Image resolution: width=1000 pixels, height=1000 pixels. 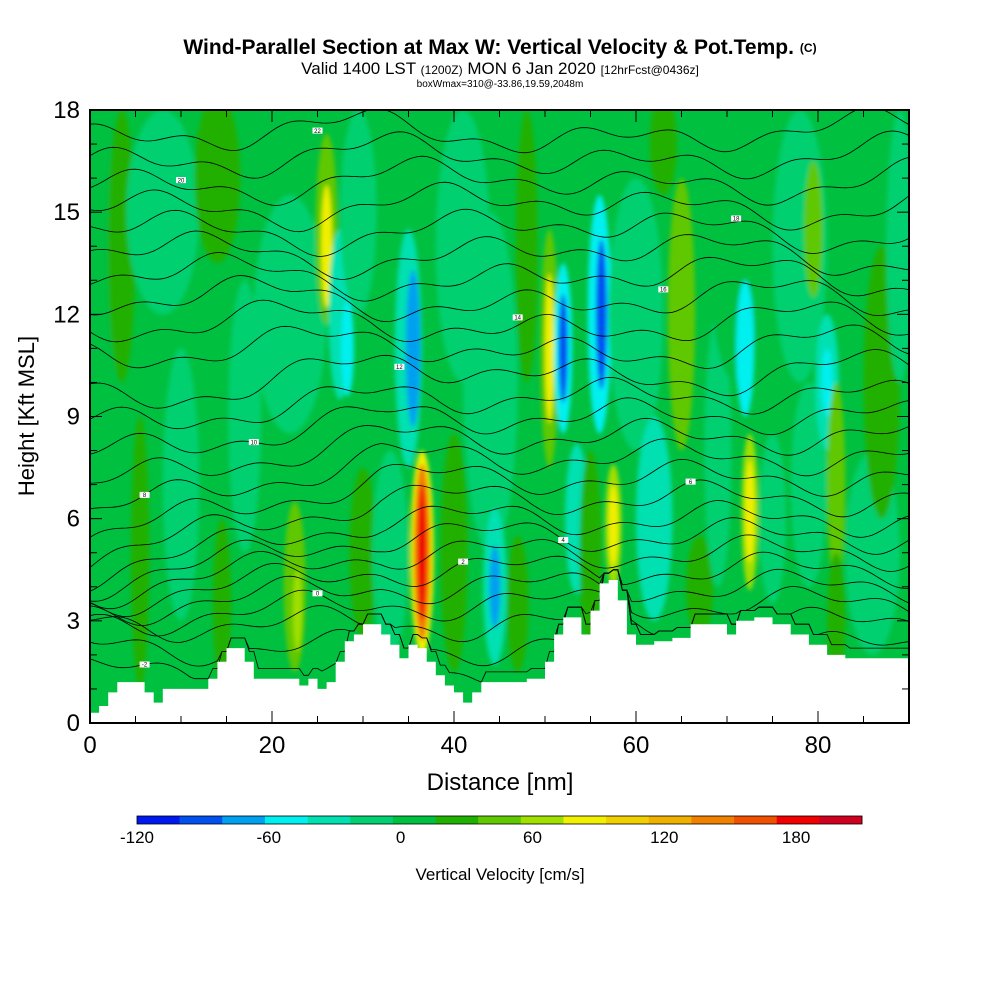 I want to click on isentrope-label-15: 12, so click(x=399, y=368).